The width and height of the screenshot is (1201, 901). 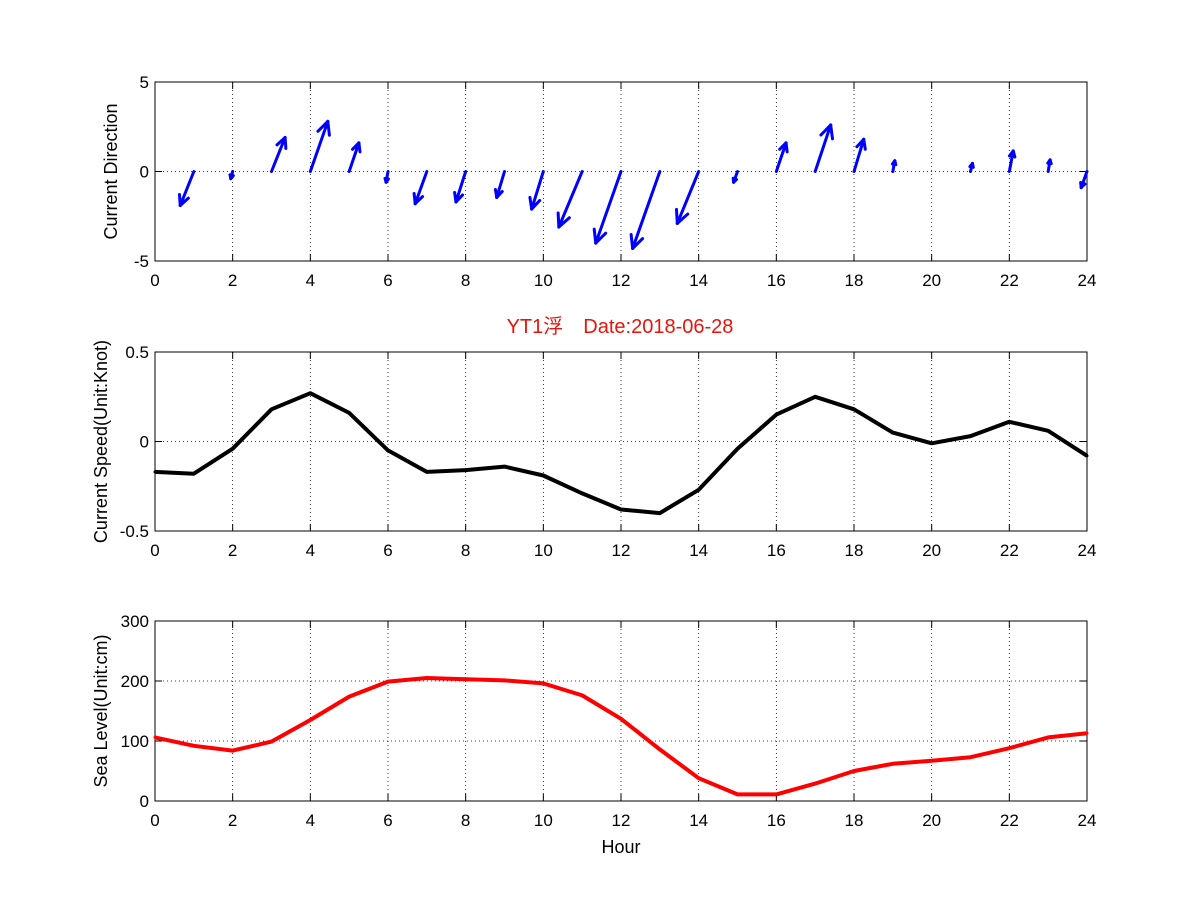 I want to click on speed-xtick-label: 22, so click(x=1009, y=550).